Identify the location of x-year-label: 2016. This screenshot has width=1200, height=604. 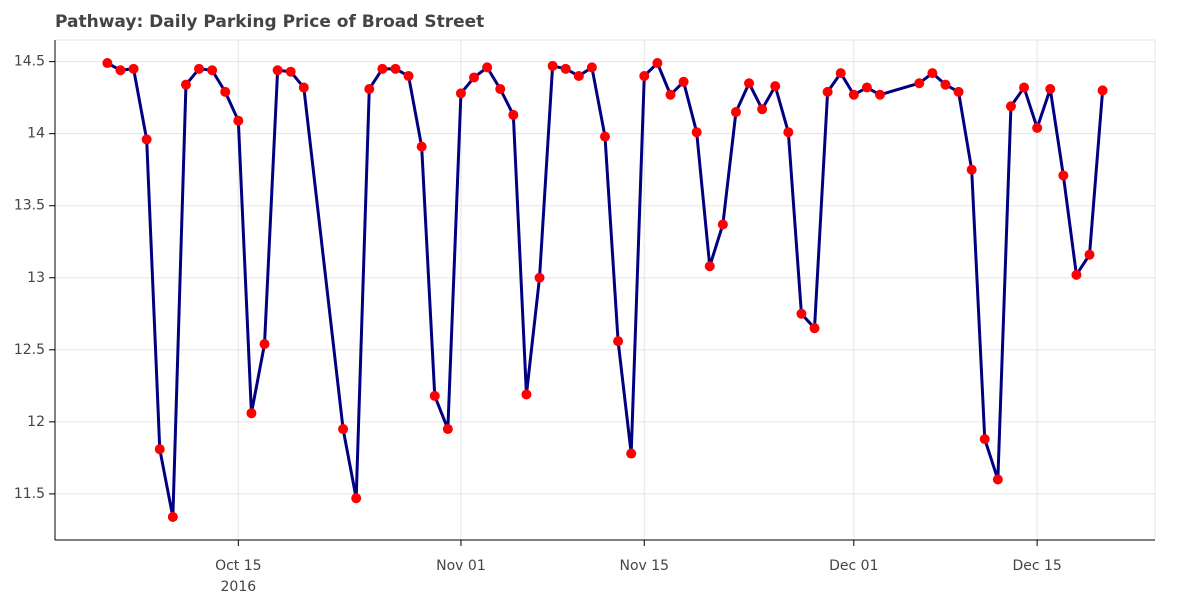
(239, 587).